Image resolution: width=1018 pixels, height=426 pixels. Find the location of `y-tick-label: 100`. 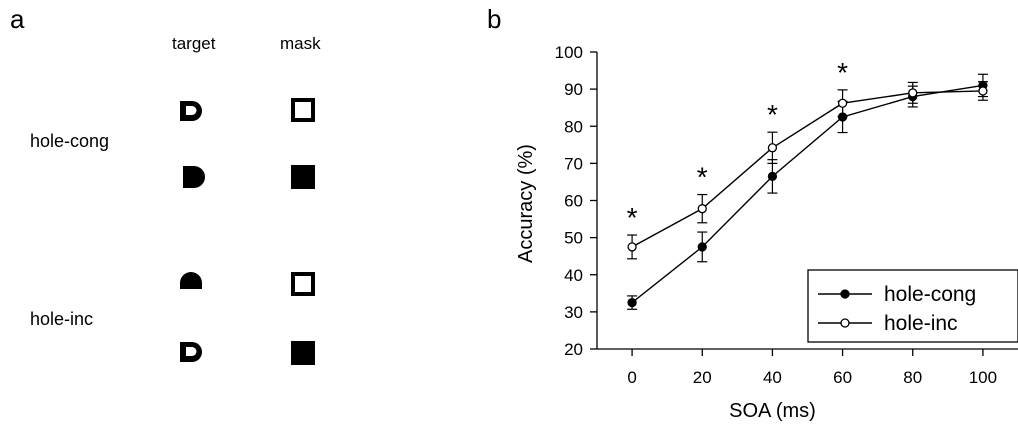

y-tick-label: 100 is located at coordinates (569, 52).